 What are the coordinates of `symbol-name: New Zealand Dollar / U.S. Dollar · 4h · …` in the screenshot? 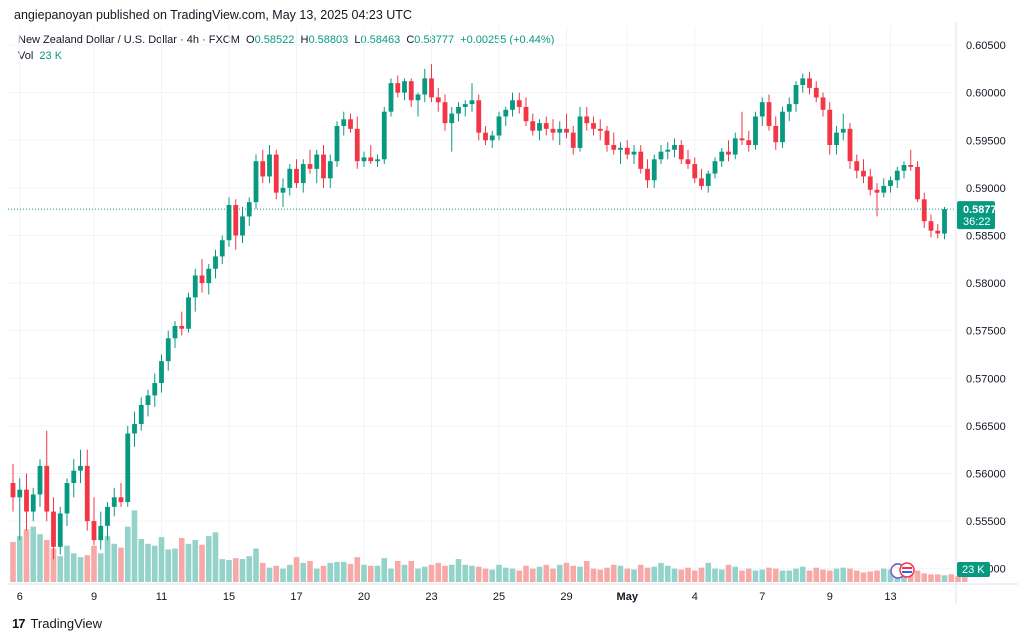 It's located at (129, 40).